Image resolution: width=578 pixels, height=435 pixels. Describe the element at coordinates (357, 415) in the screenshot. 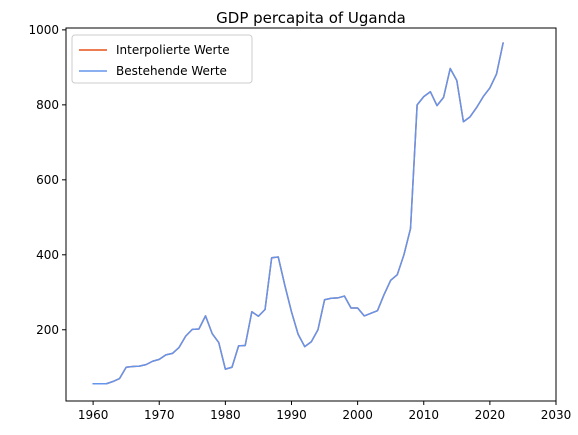

I see `x-tick-label: 2000` at that location.